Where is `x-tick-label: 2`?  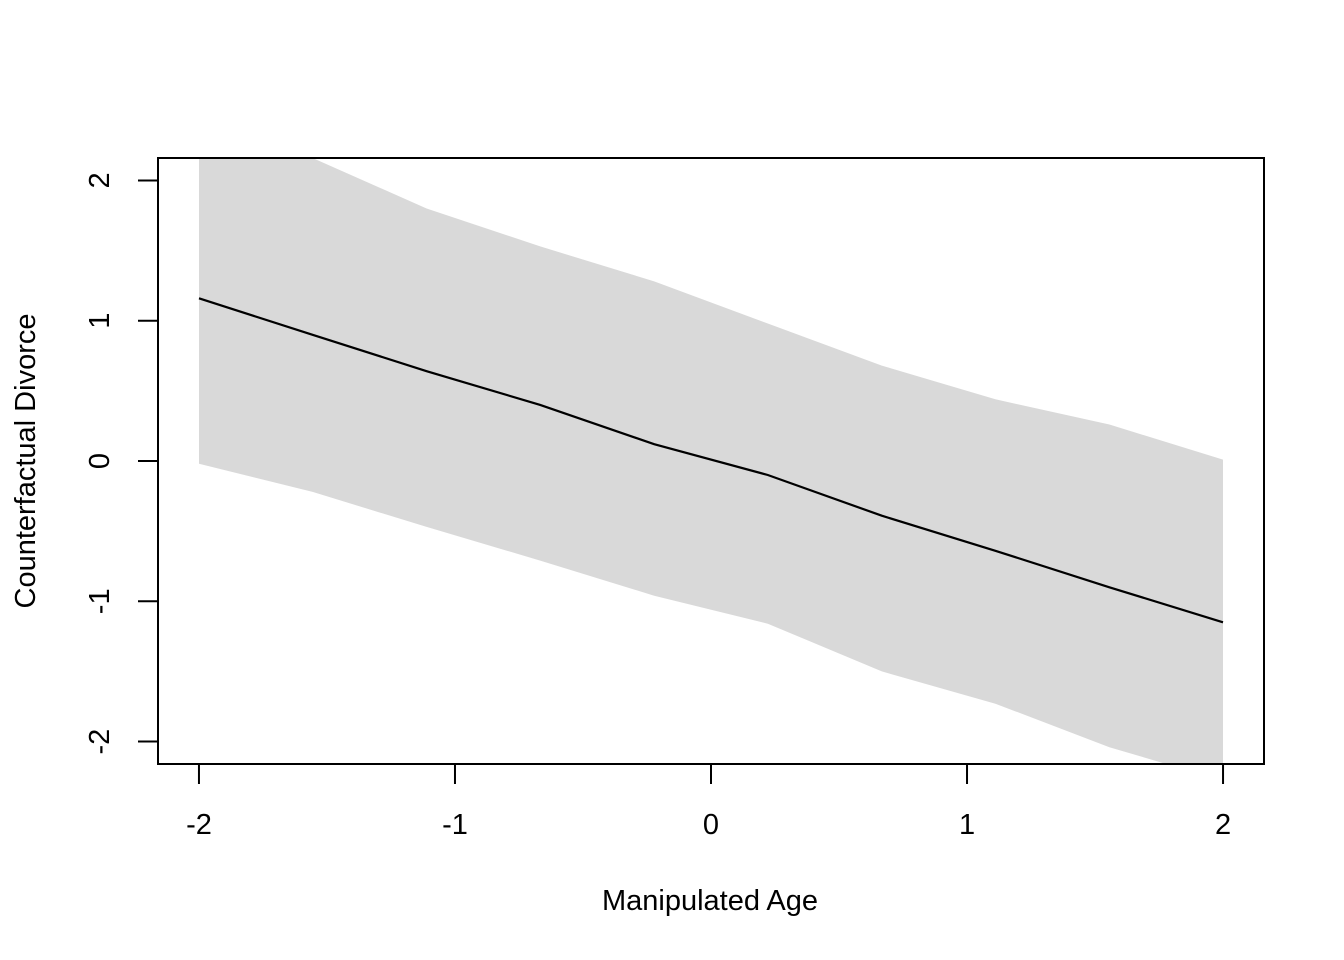
x-tick-label: 2 is located at coordinates (1223, 825).